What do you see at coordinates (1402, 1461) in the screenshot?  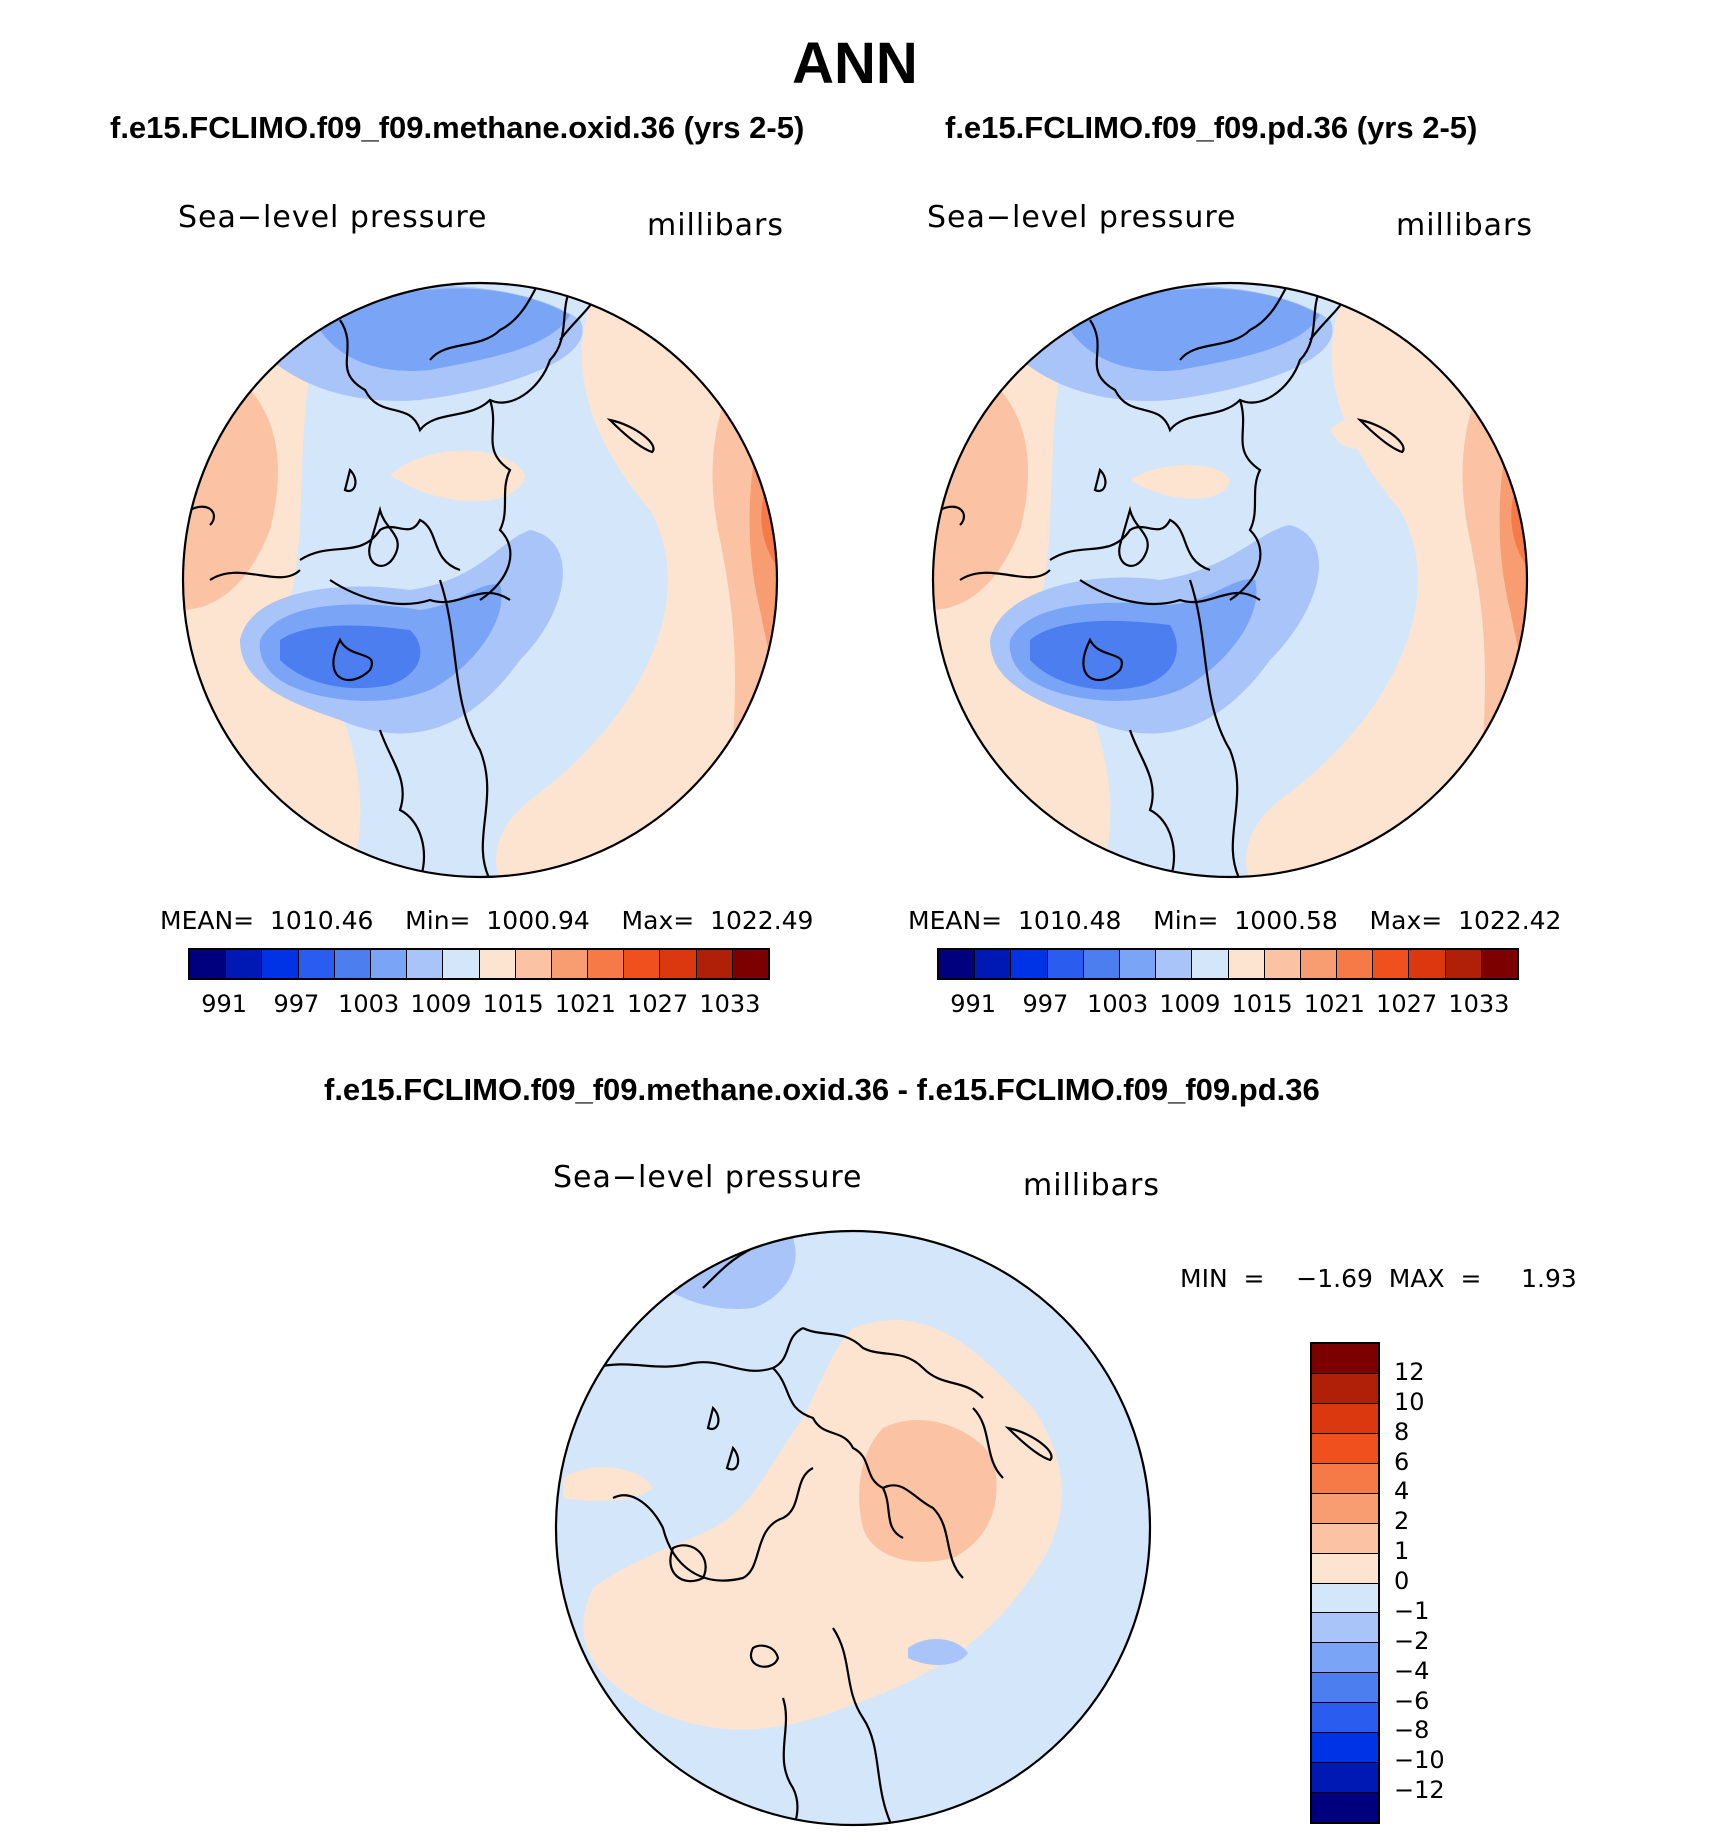 I see `colorbar-tick-label: 6` at bounding box center [1402, 1461].